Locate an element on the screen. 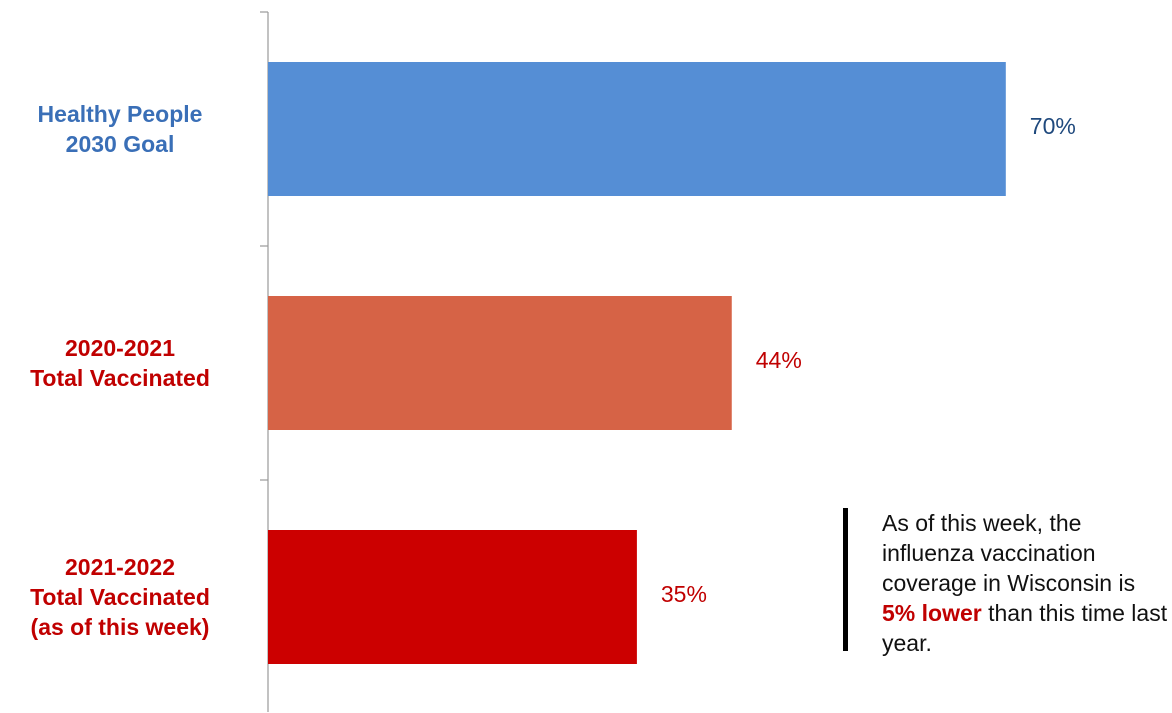  category-label-line: Healthy People is located at coordinates (120, 114).